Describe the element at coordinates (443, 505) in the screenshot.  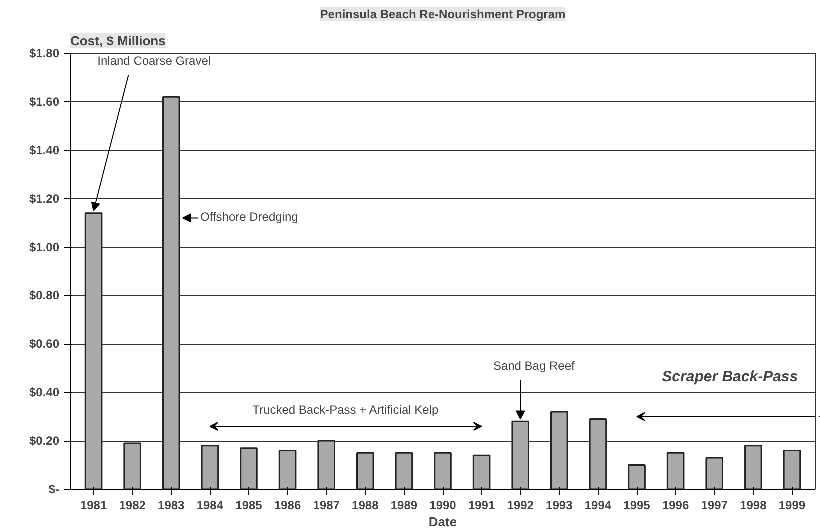
I see `x-tick-label: 1990` at that location.